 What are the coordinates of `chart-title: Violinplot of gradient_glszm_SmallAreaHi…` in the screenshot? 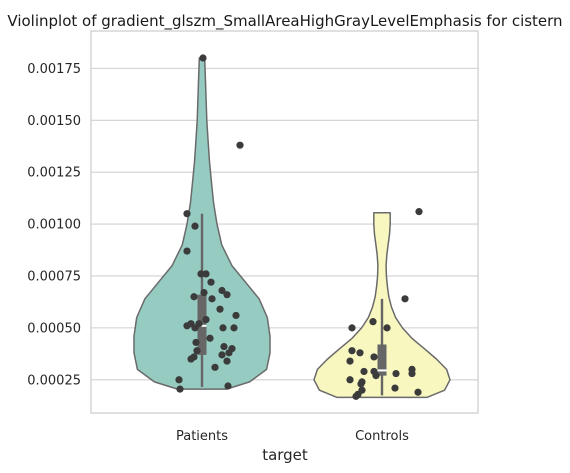 It's located at (284, 21).